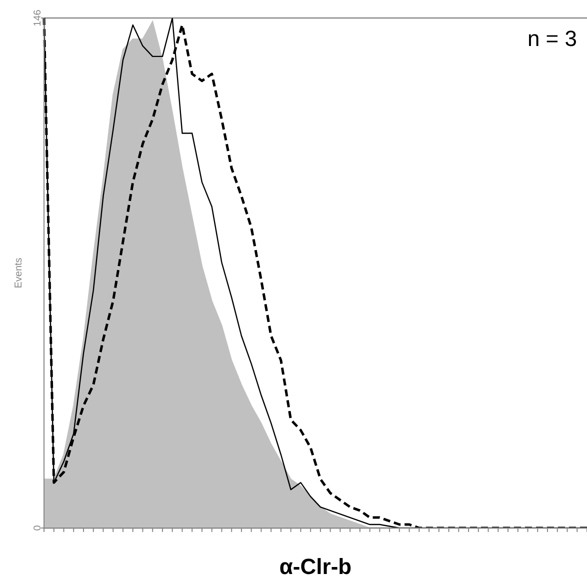  Describe the element at coordinates (315, 566) in the screenshot. I see `x-axis-title: α-Clr-b` at that location.